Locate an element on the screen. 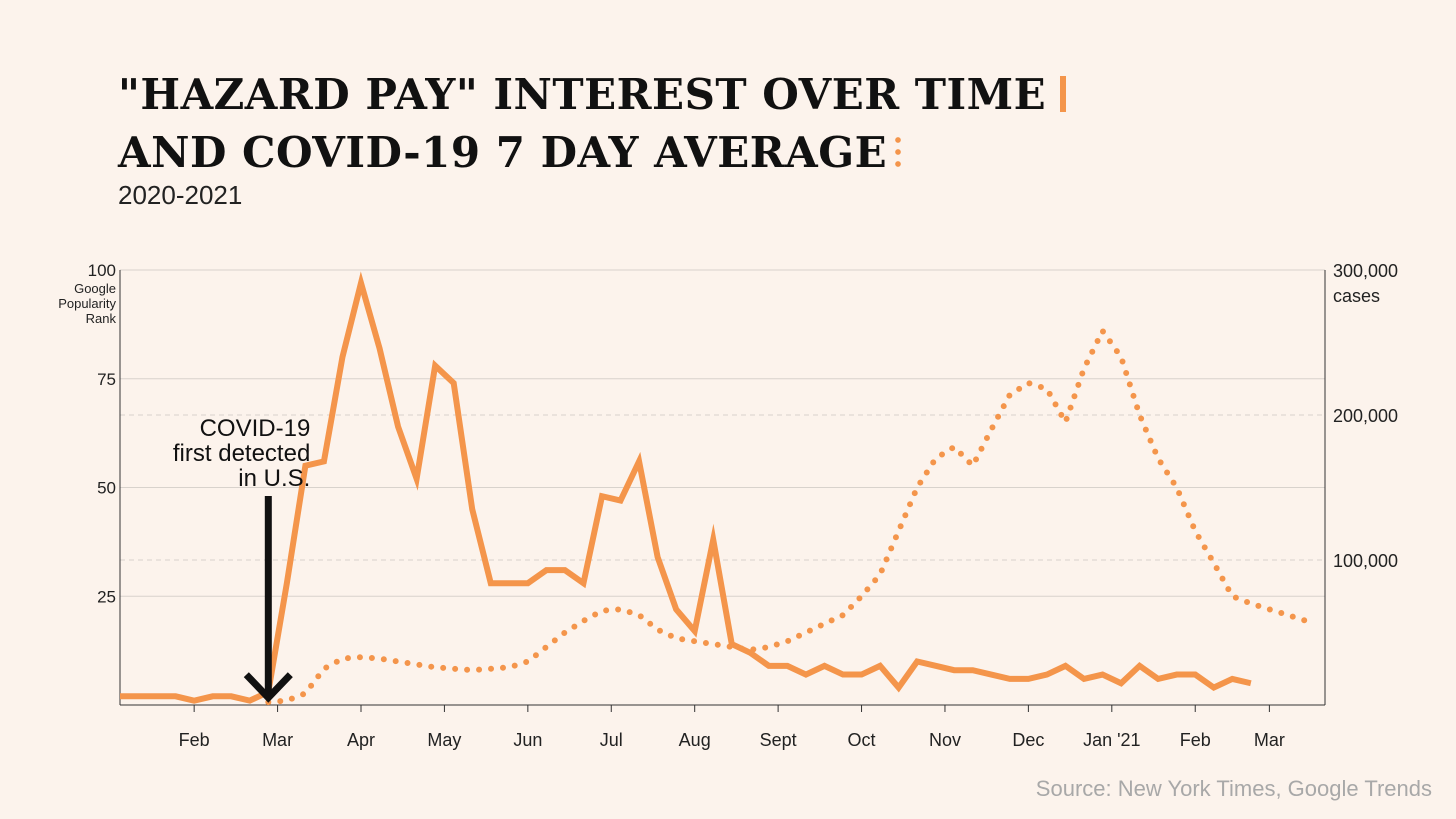 This screenshot has width=1456, height=819. annotation-arrow-head is located at coordinates (268, 687).